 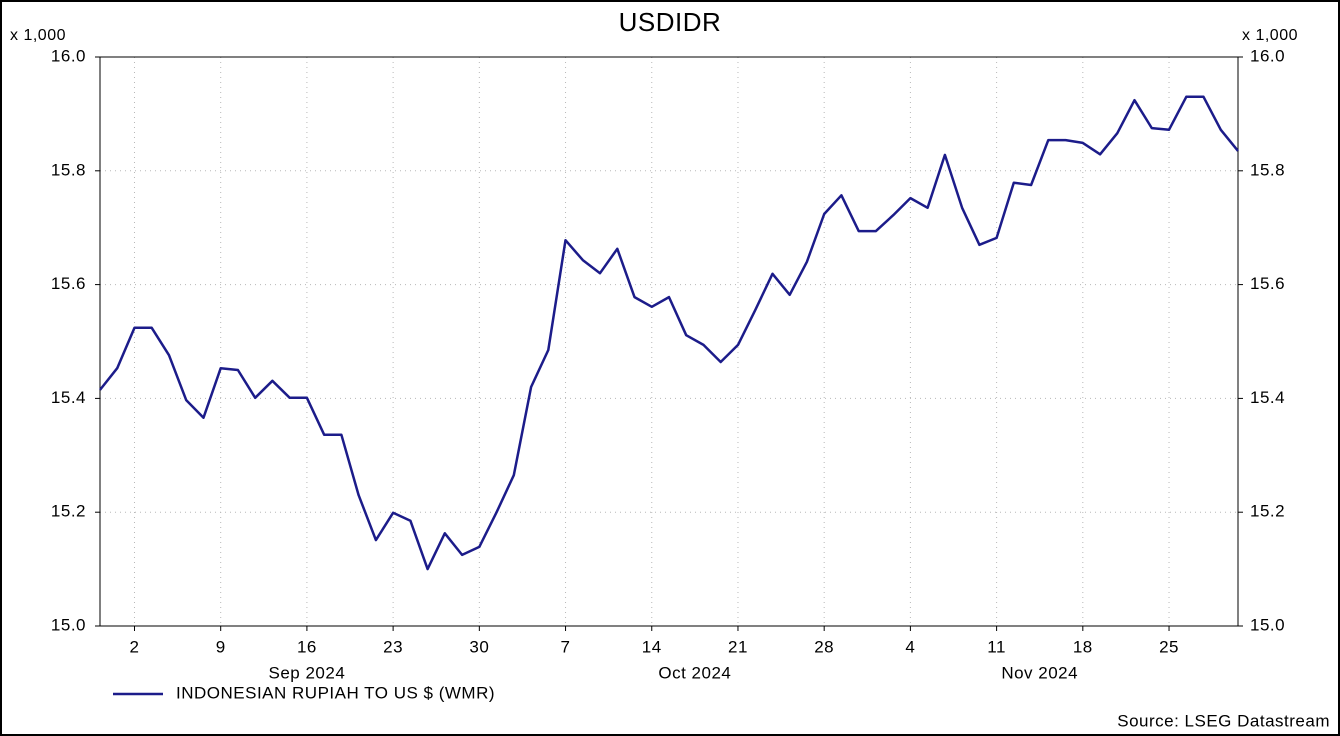 I want to click on x-tick-label: 18, so click(x=1083, y=646).